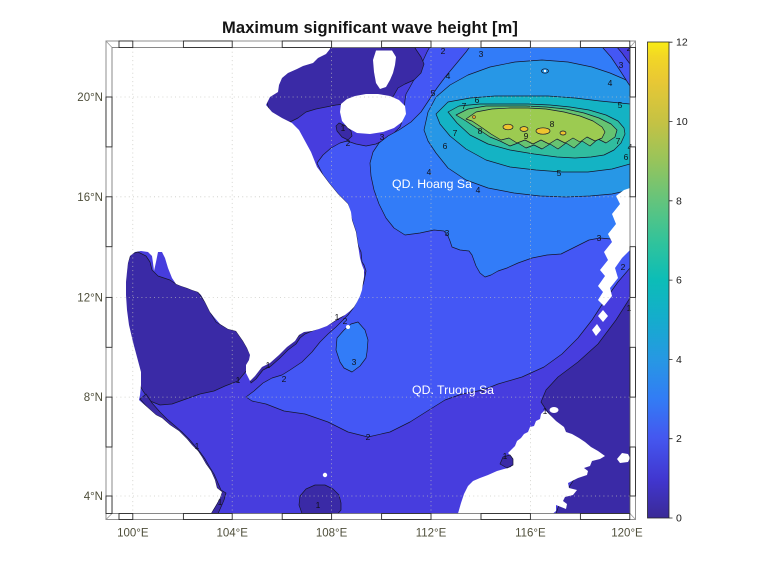 The image size is (778, 583). Describe the element at coordinates (90, 298) in the screenshot. I see `svg-text: 12°N` at that location.